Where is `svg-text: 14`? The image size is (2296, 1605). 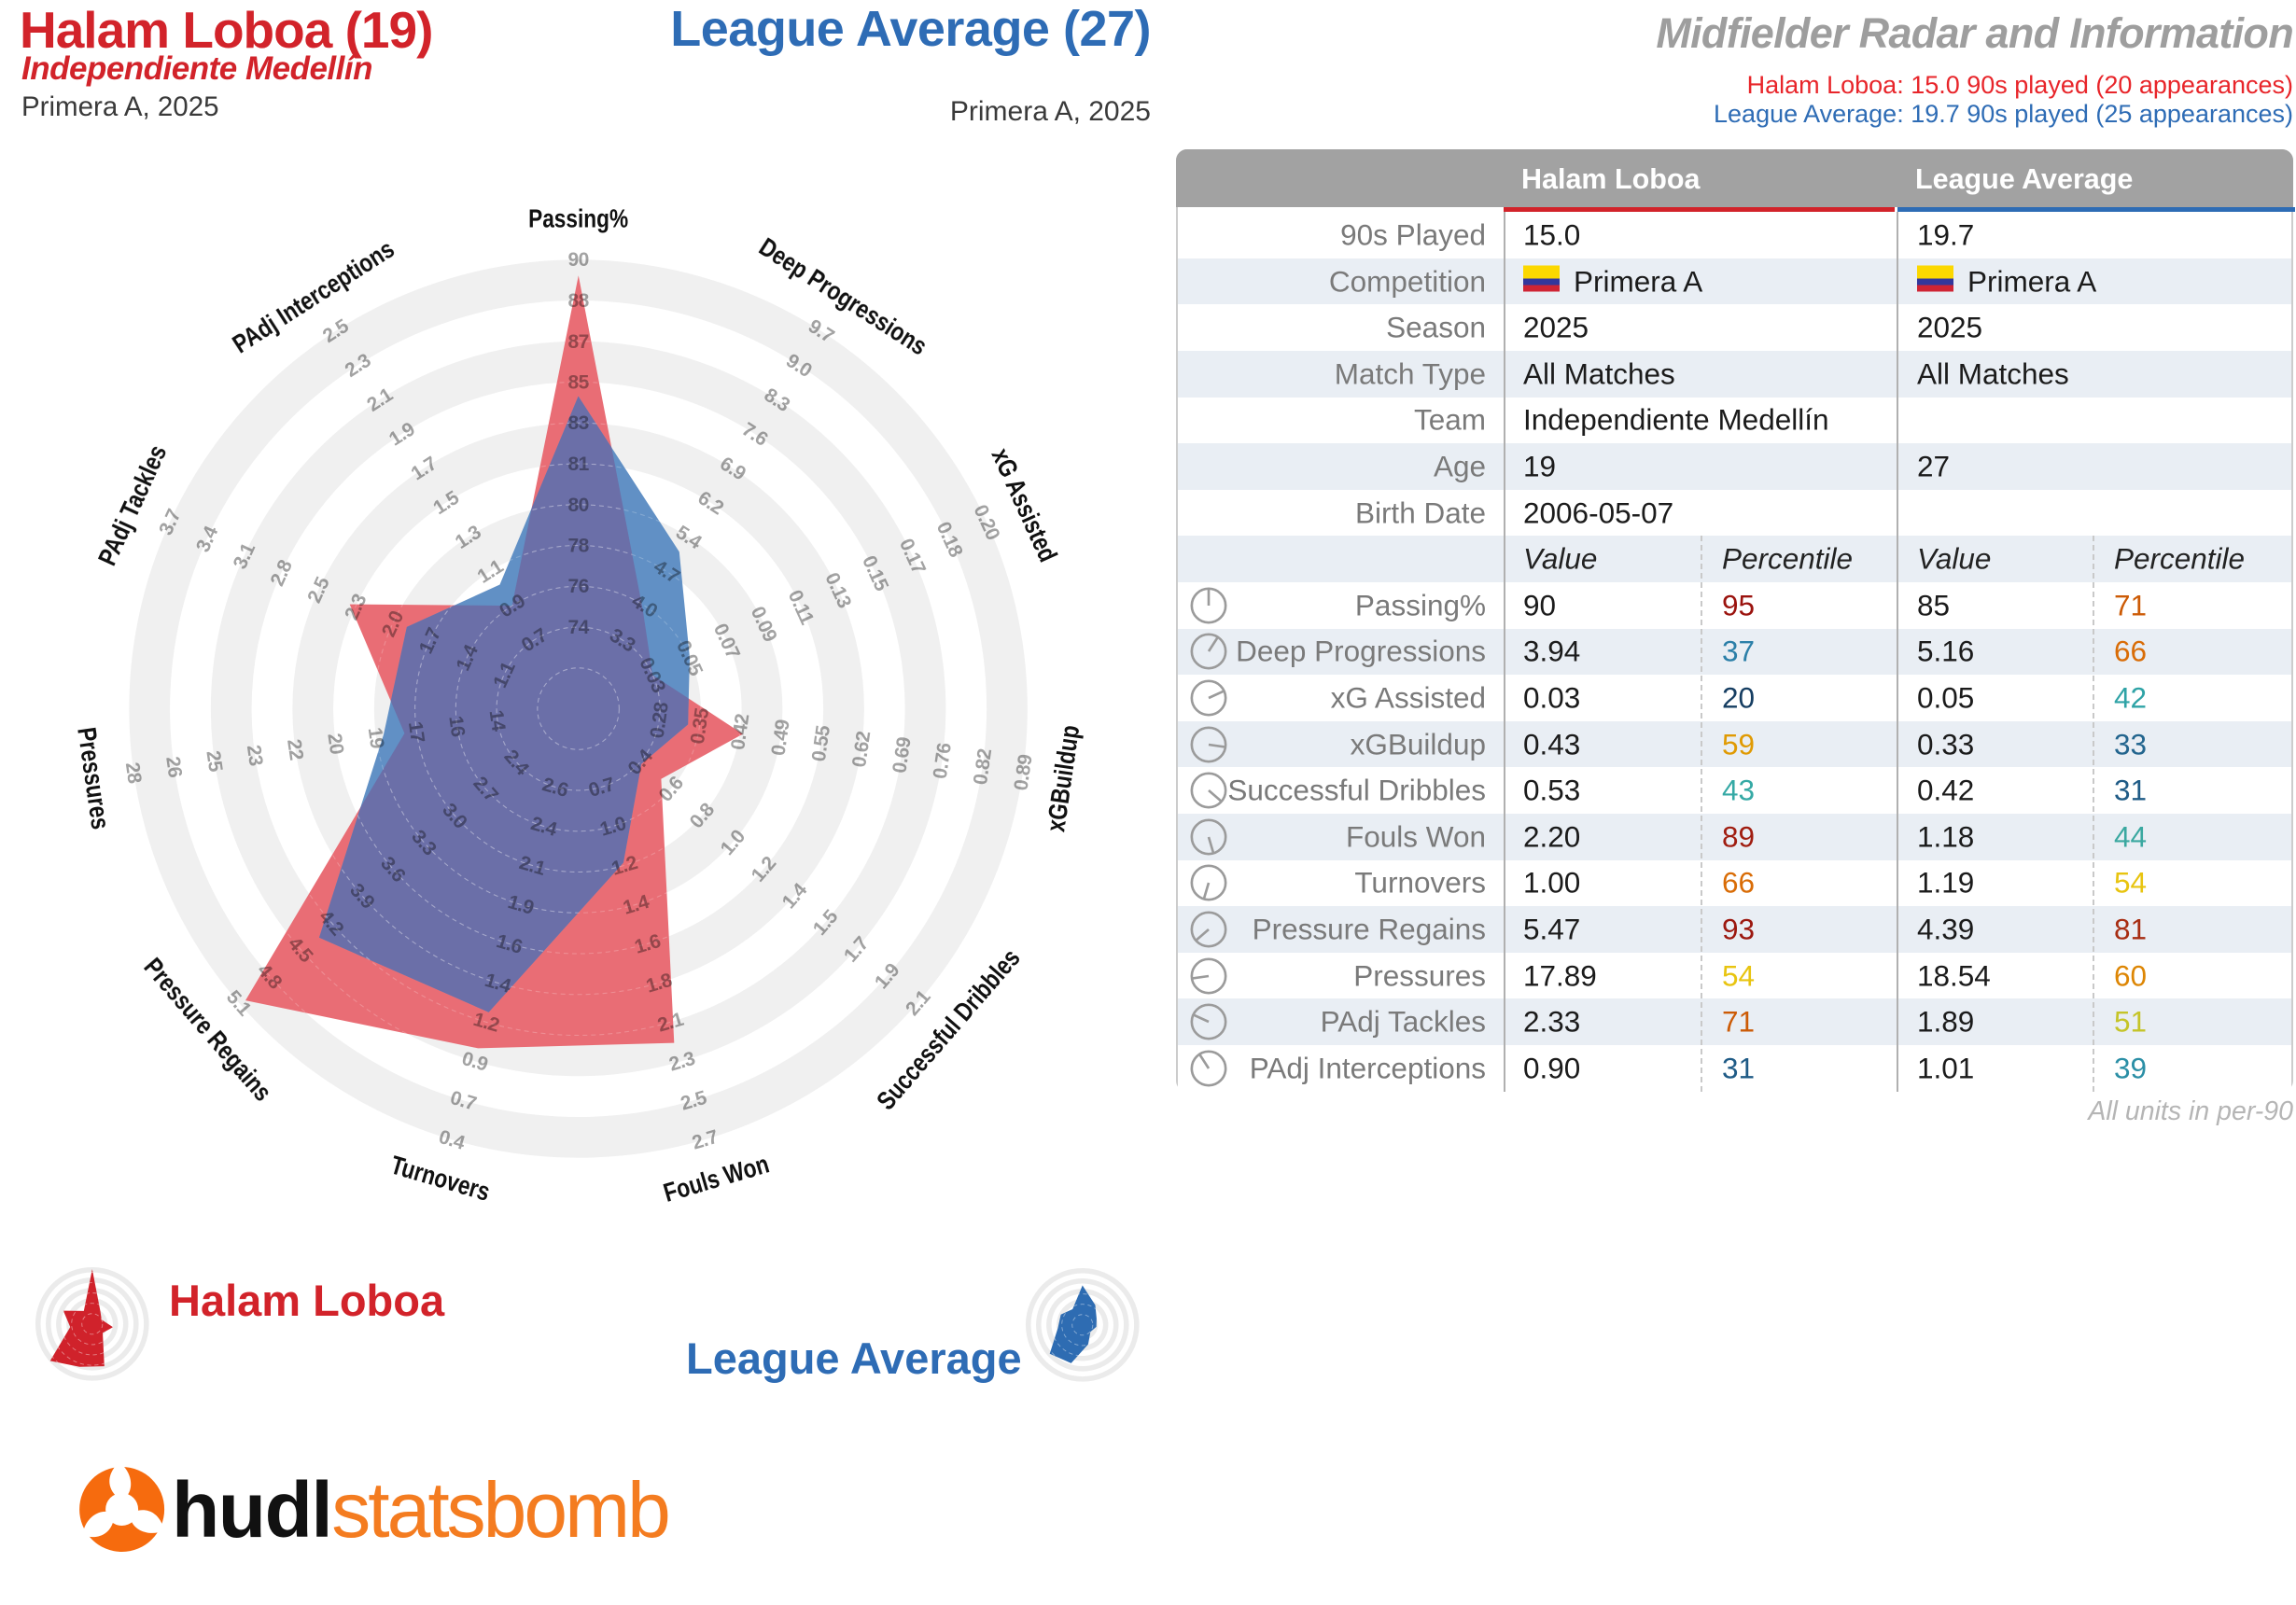
svg-text: 14 is located at coordinates (497, 720).